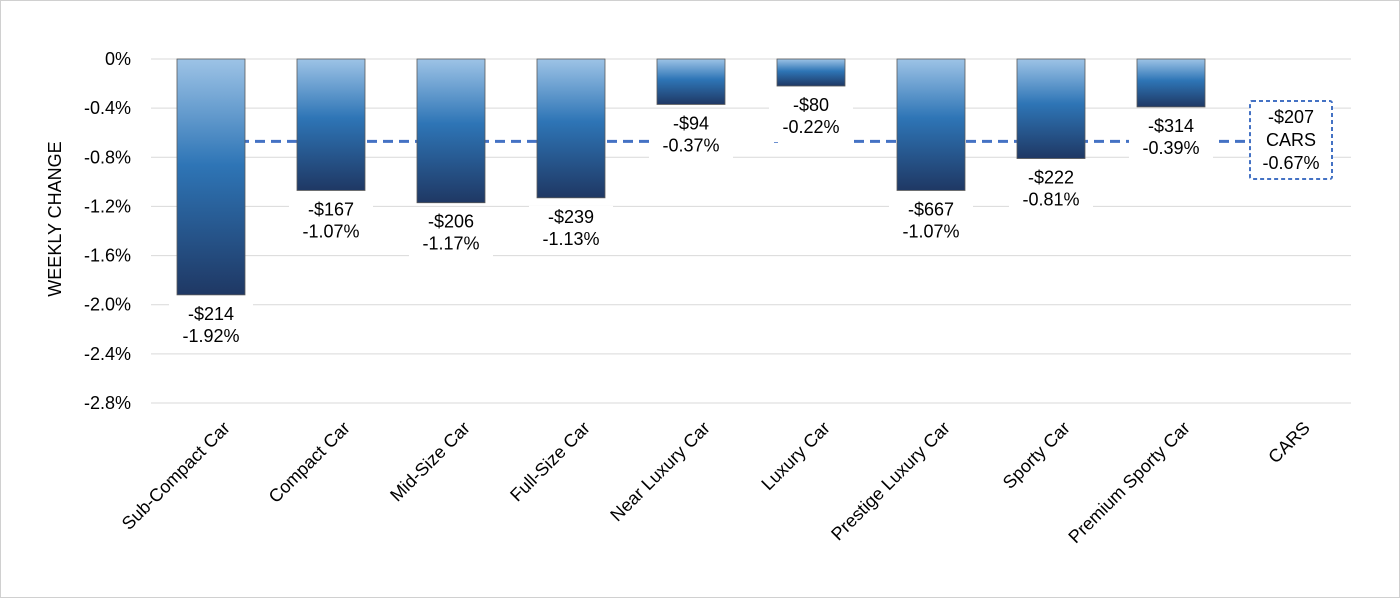 This screenshot has width=1400, height=599. What do you see at coordinates (550, 462) in the screenshot?
I see `x-category-label: Full-Size Car` at bounding box center [550, 462].